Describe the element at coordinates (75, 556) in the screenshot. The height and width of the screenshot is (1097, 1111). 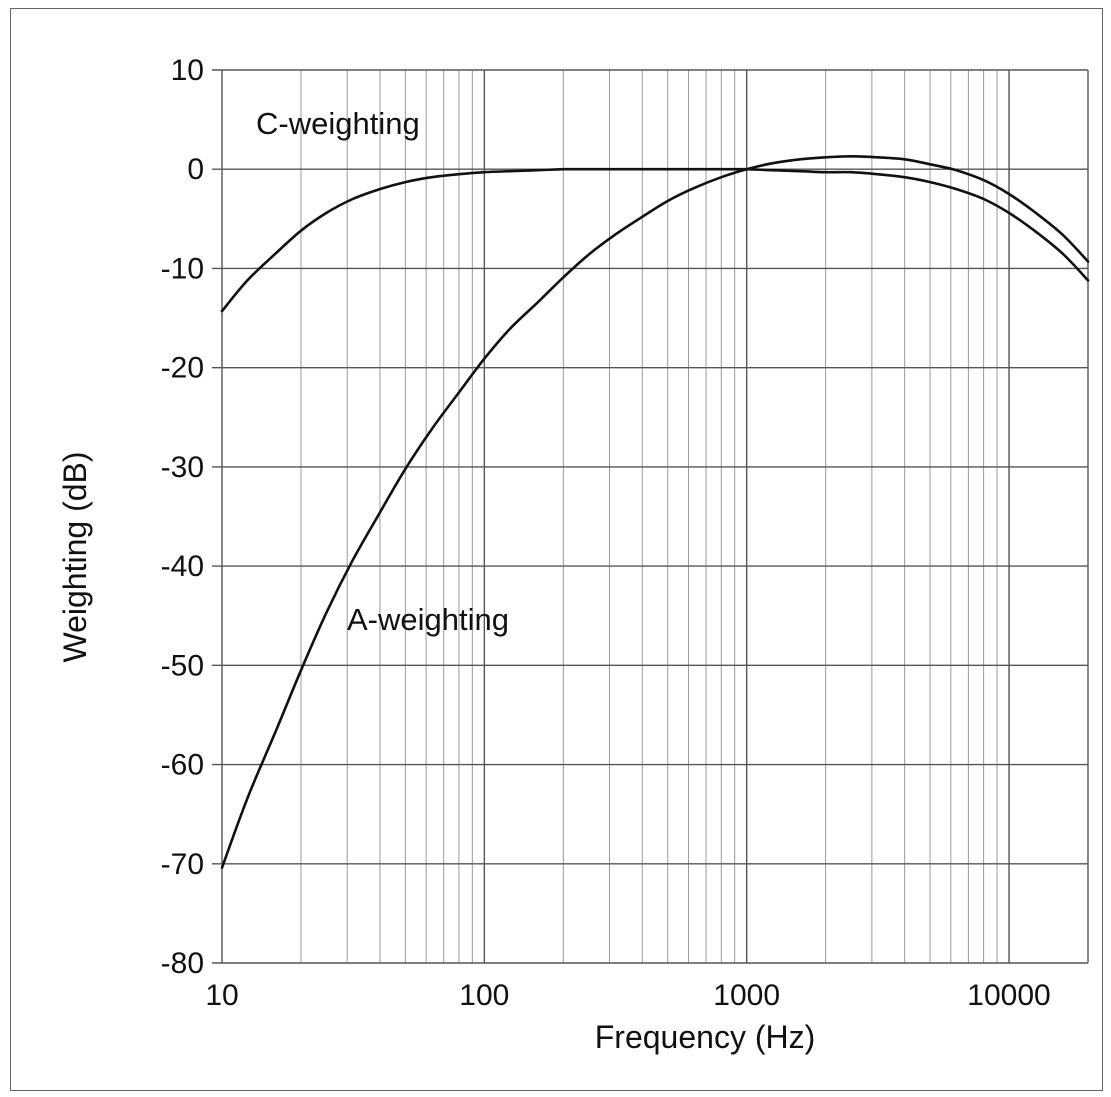
I see `y-axis-label: Weighting (dB)` at that location.